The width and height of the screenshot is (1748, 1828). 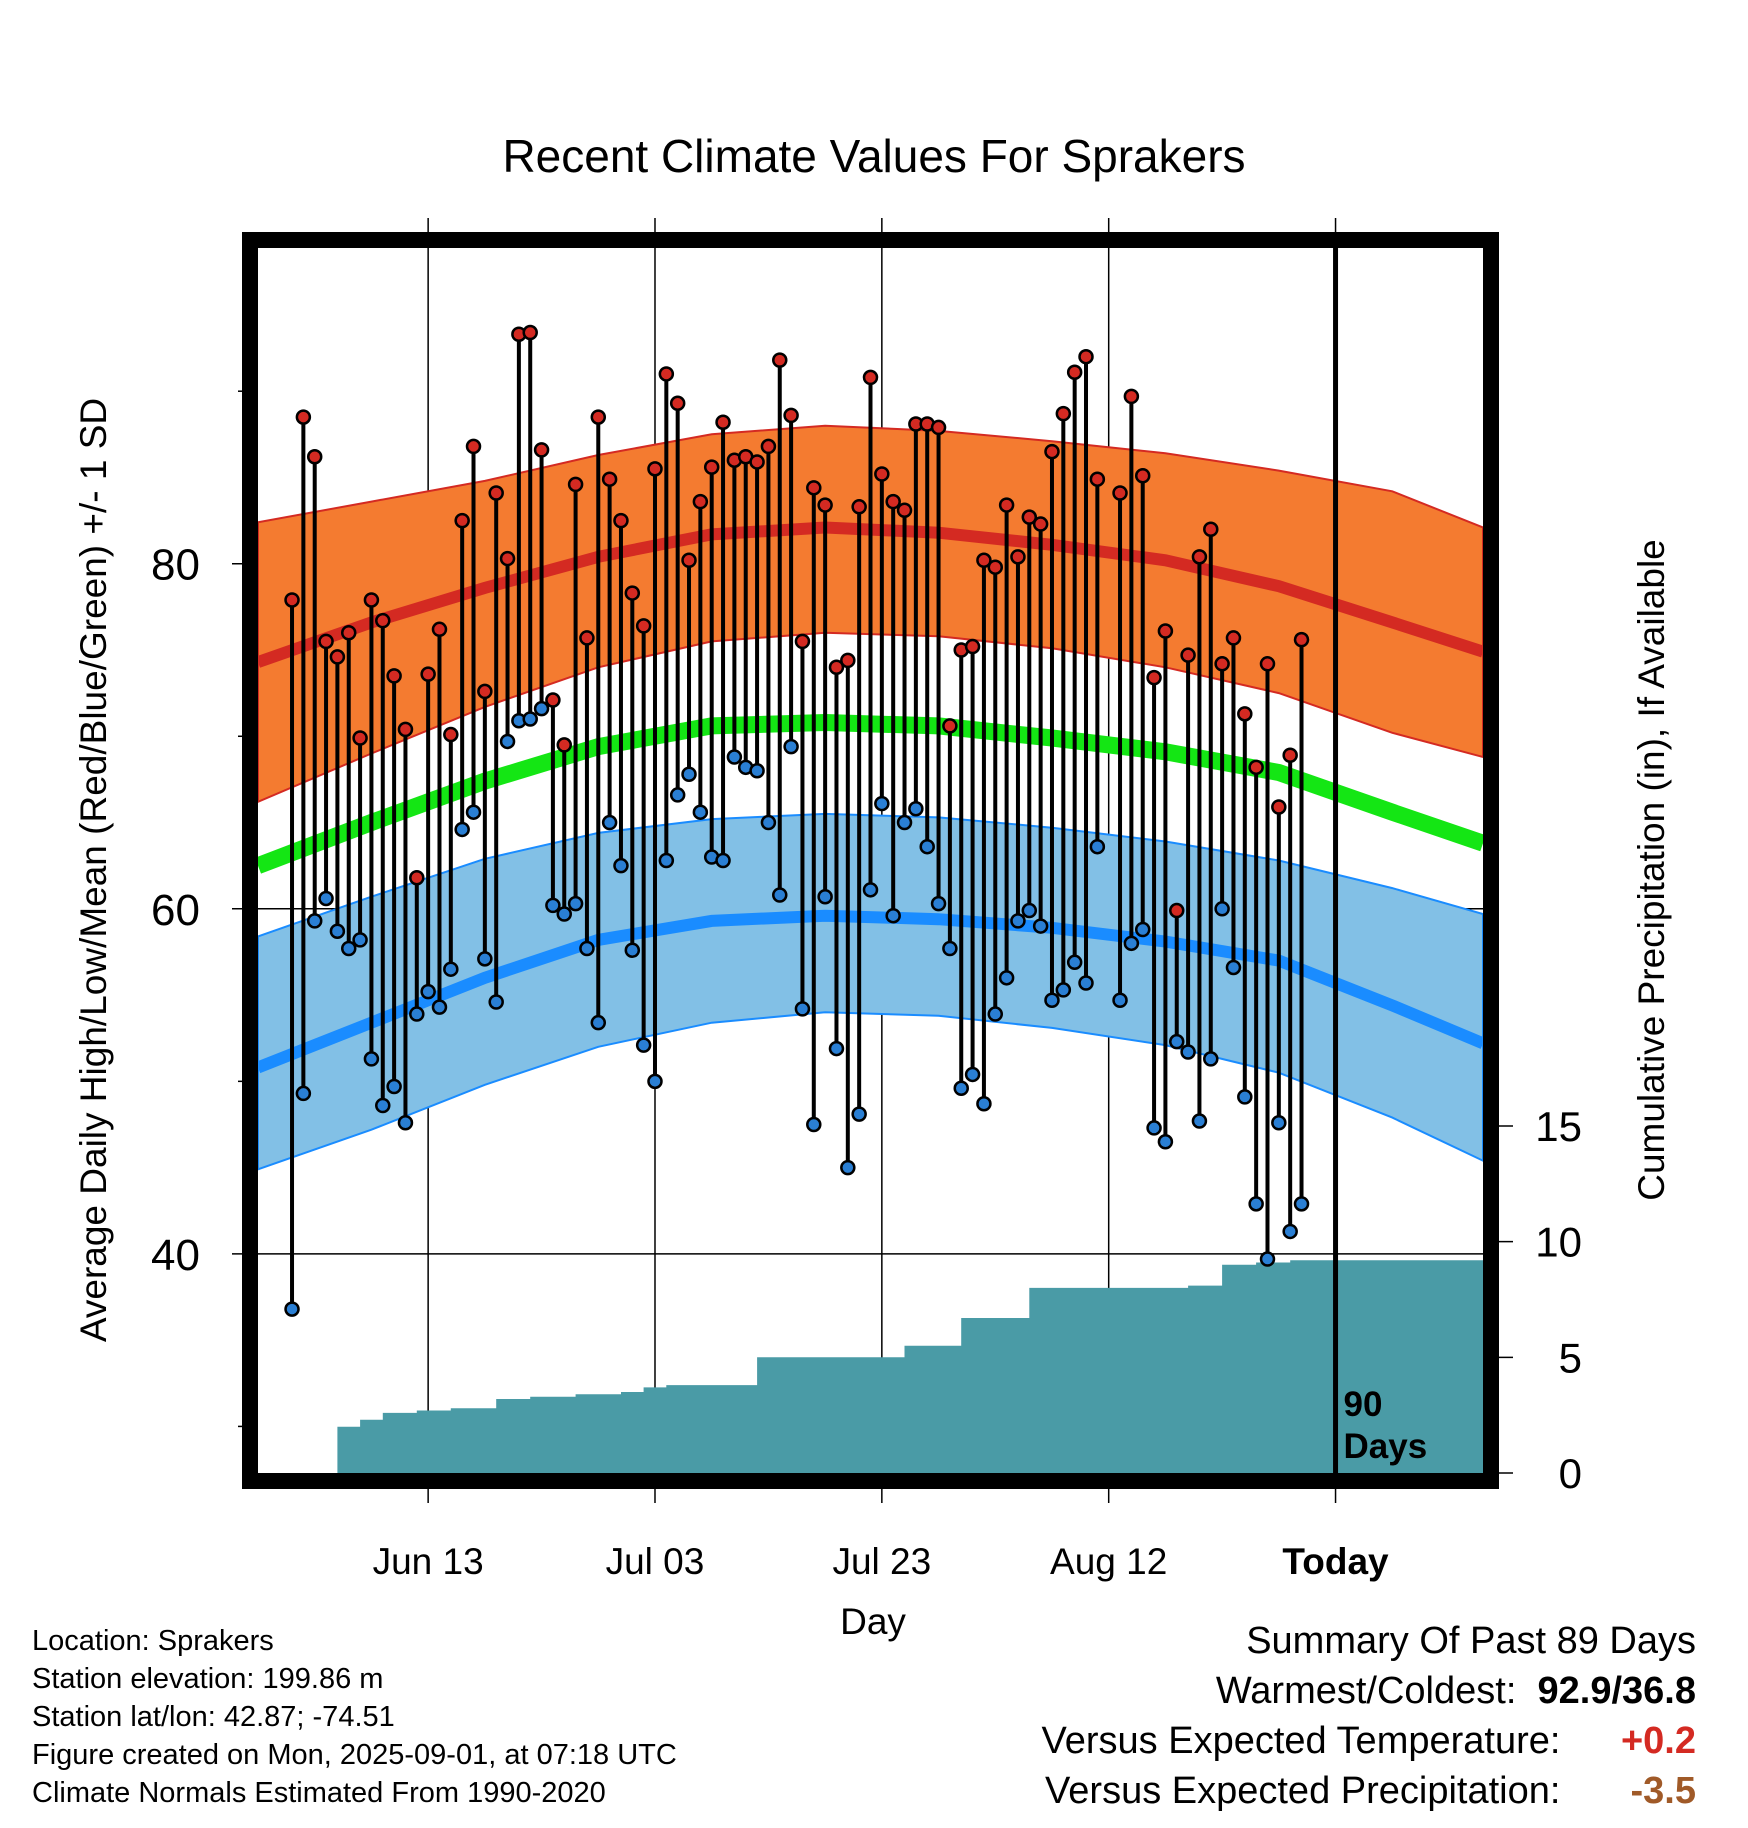 I want to click on x-tick-label: Jun 13, so click(x=428, y=1561).